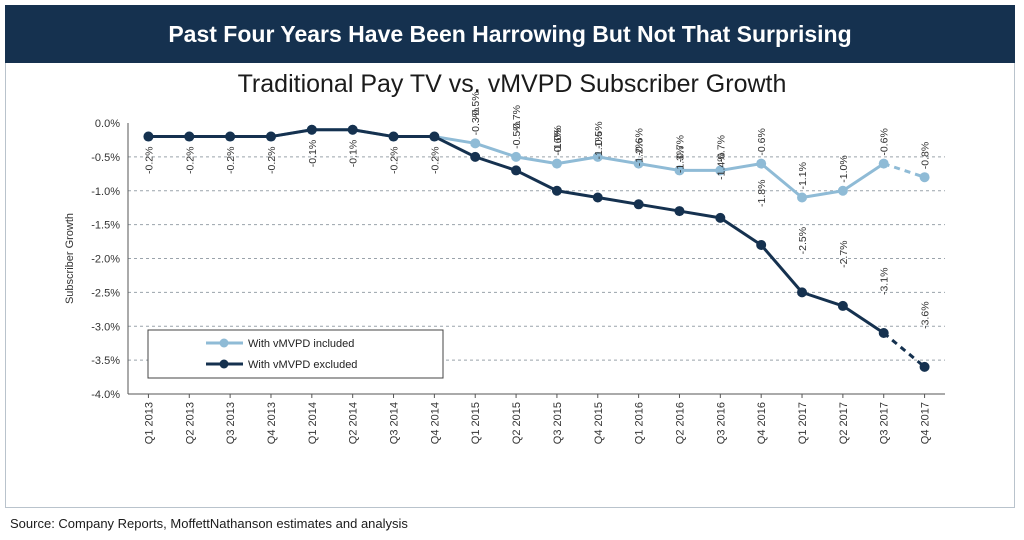  Describe the element at coordinates (105, 226) in the screenshot. I see `y-tick-label: -1.5%` at that location.